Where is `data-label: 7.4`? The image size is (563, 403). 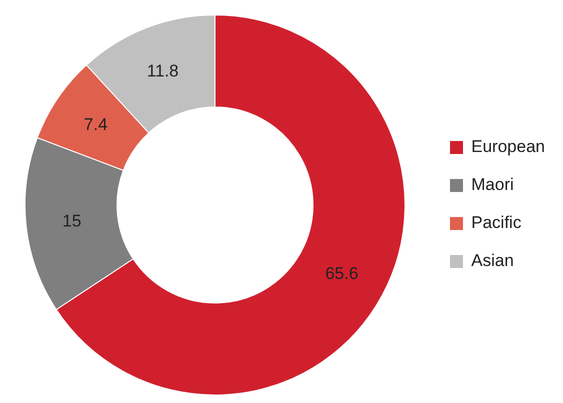
data-label: 7.4 is located at coordinates (96, 124).